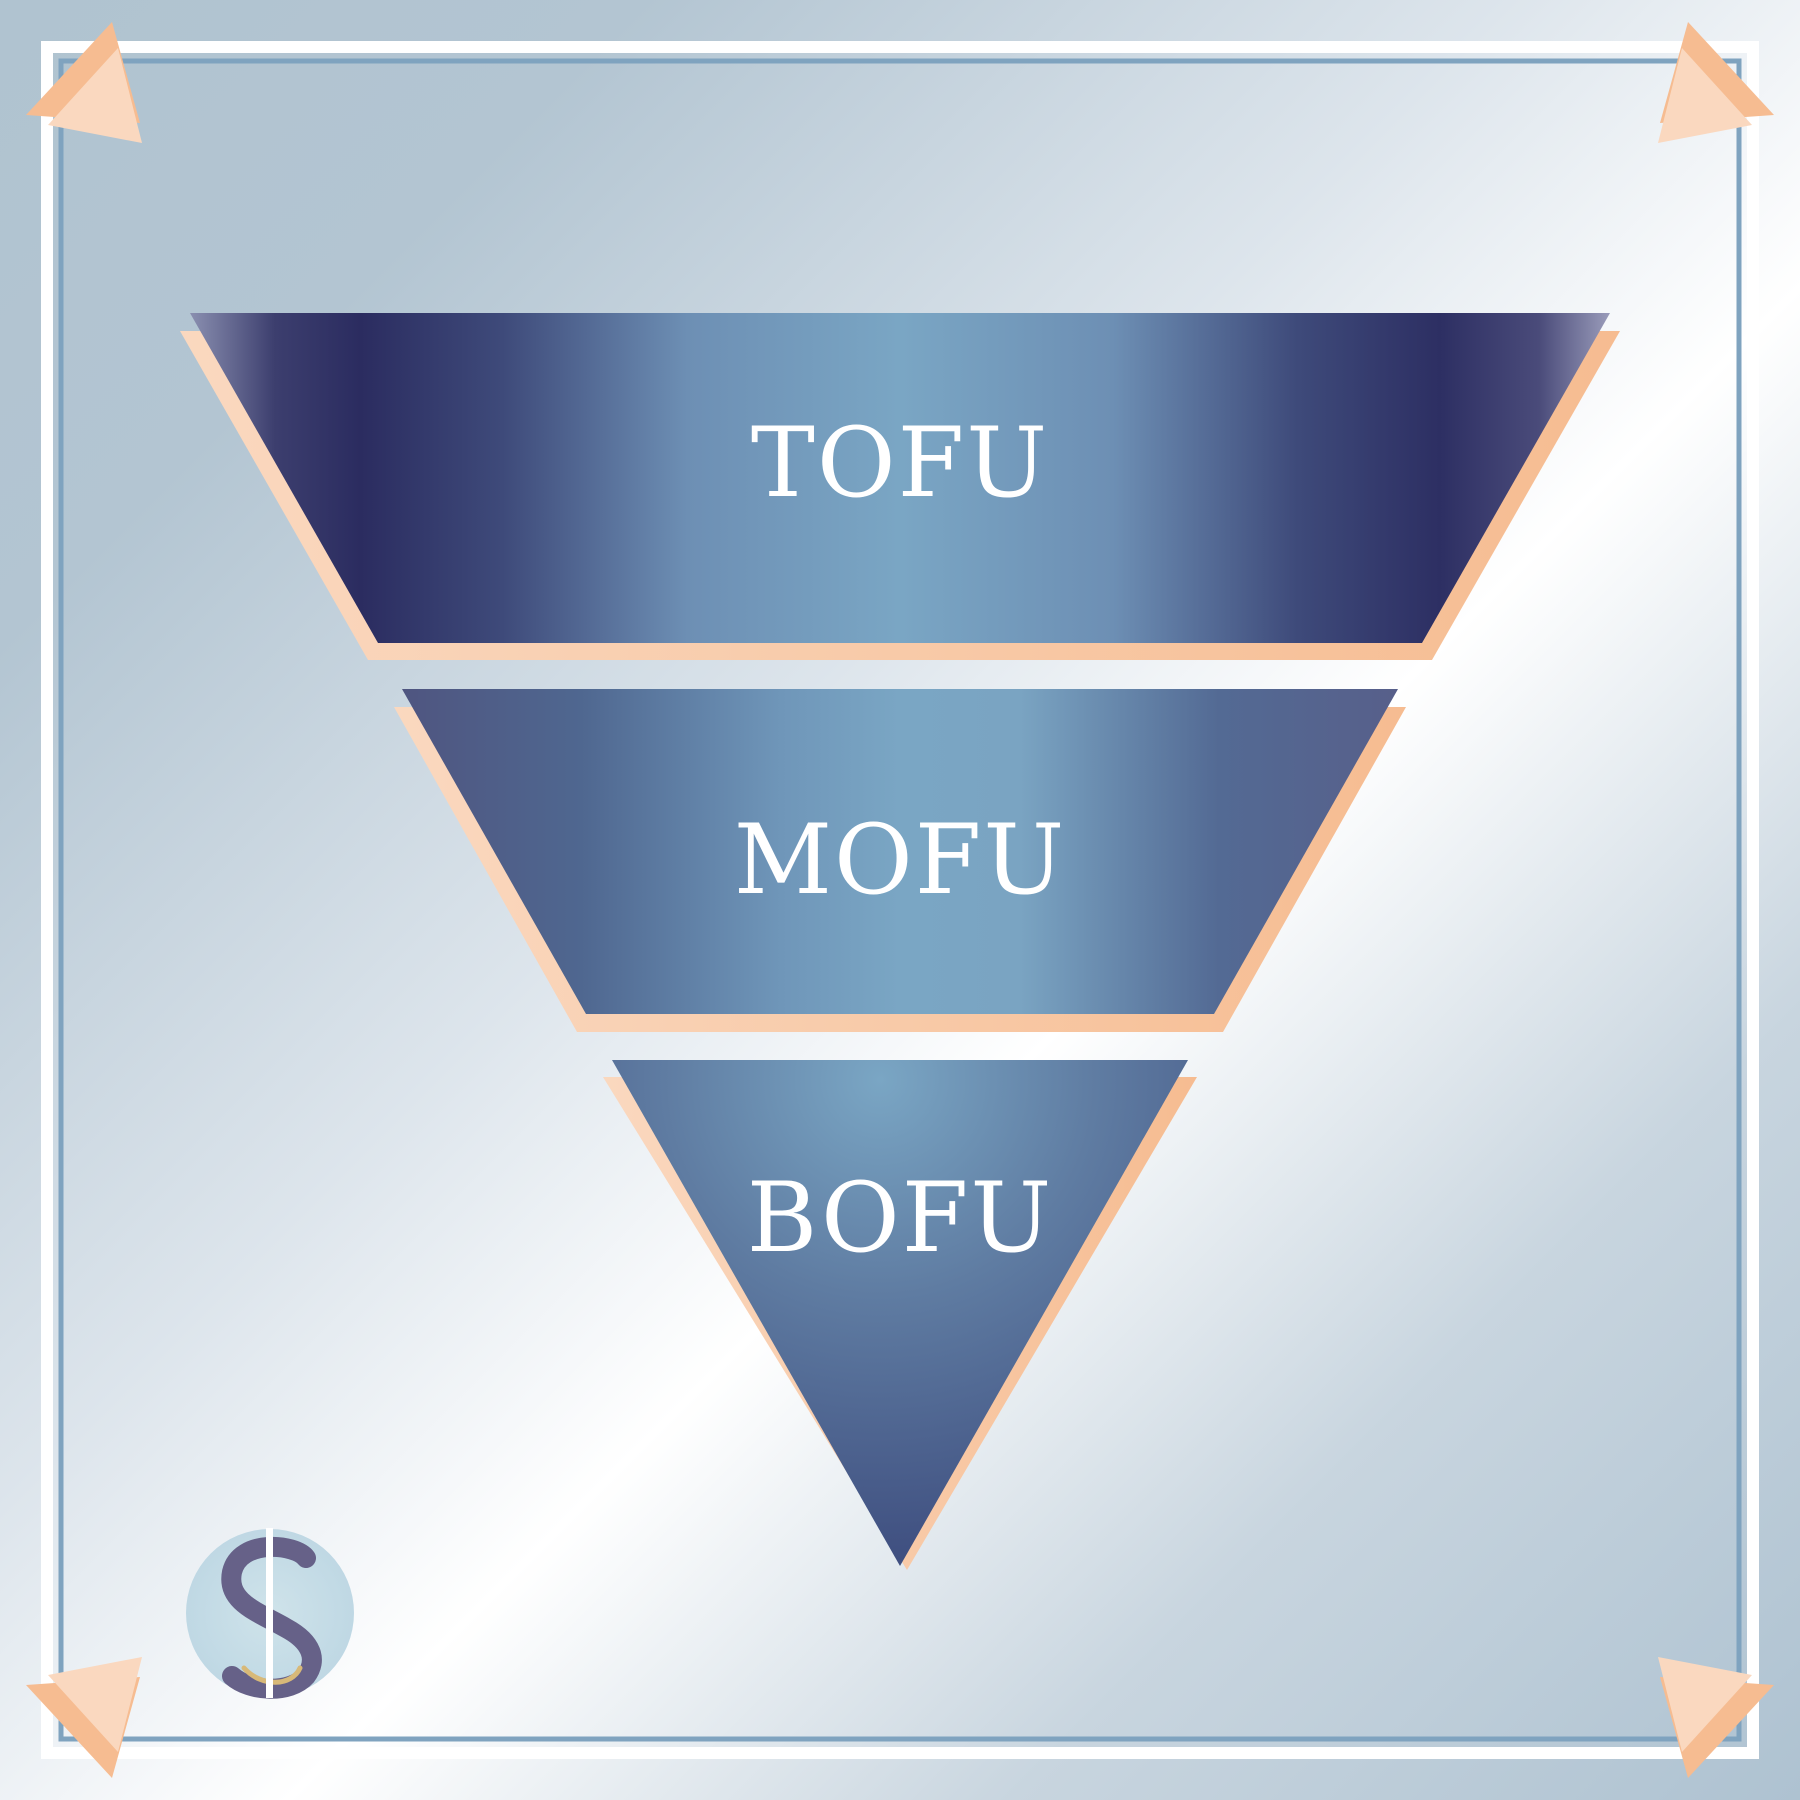 This screenshot has height=1800, width=1800. I want to click on corner-decoration-top-right, so click(1716, 82).